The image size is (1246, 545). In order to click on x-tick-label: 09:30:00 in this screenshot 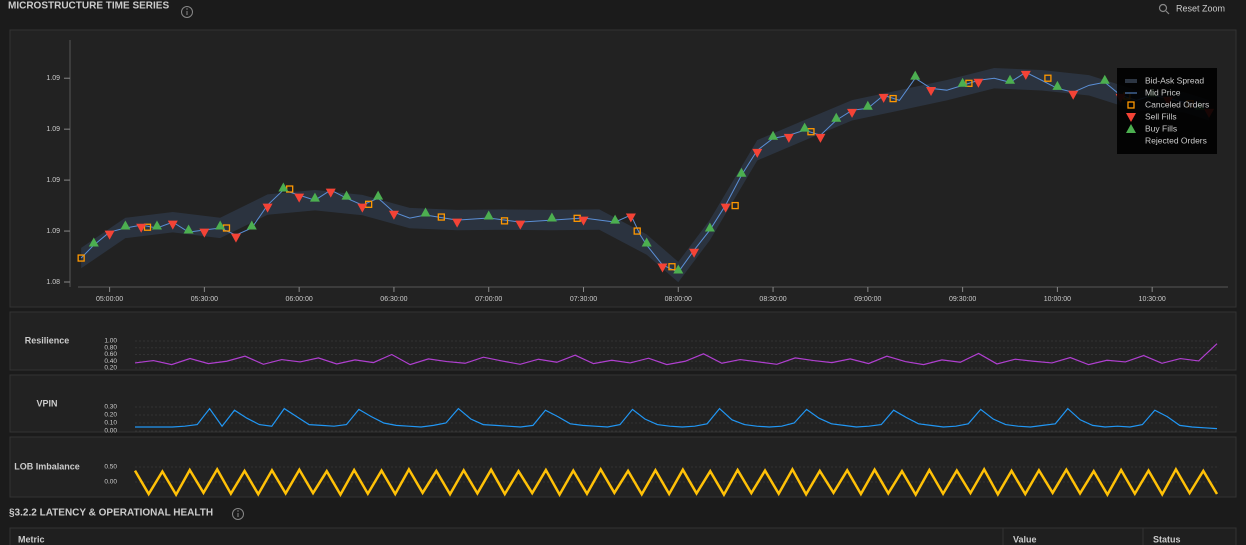, I will do `click(962, 299)`.